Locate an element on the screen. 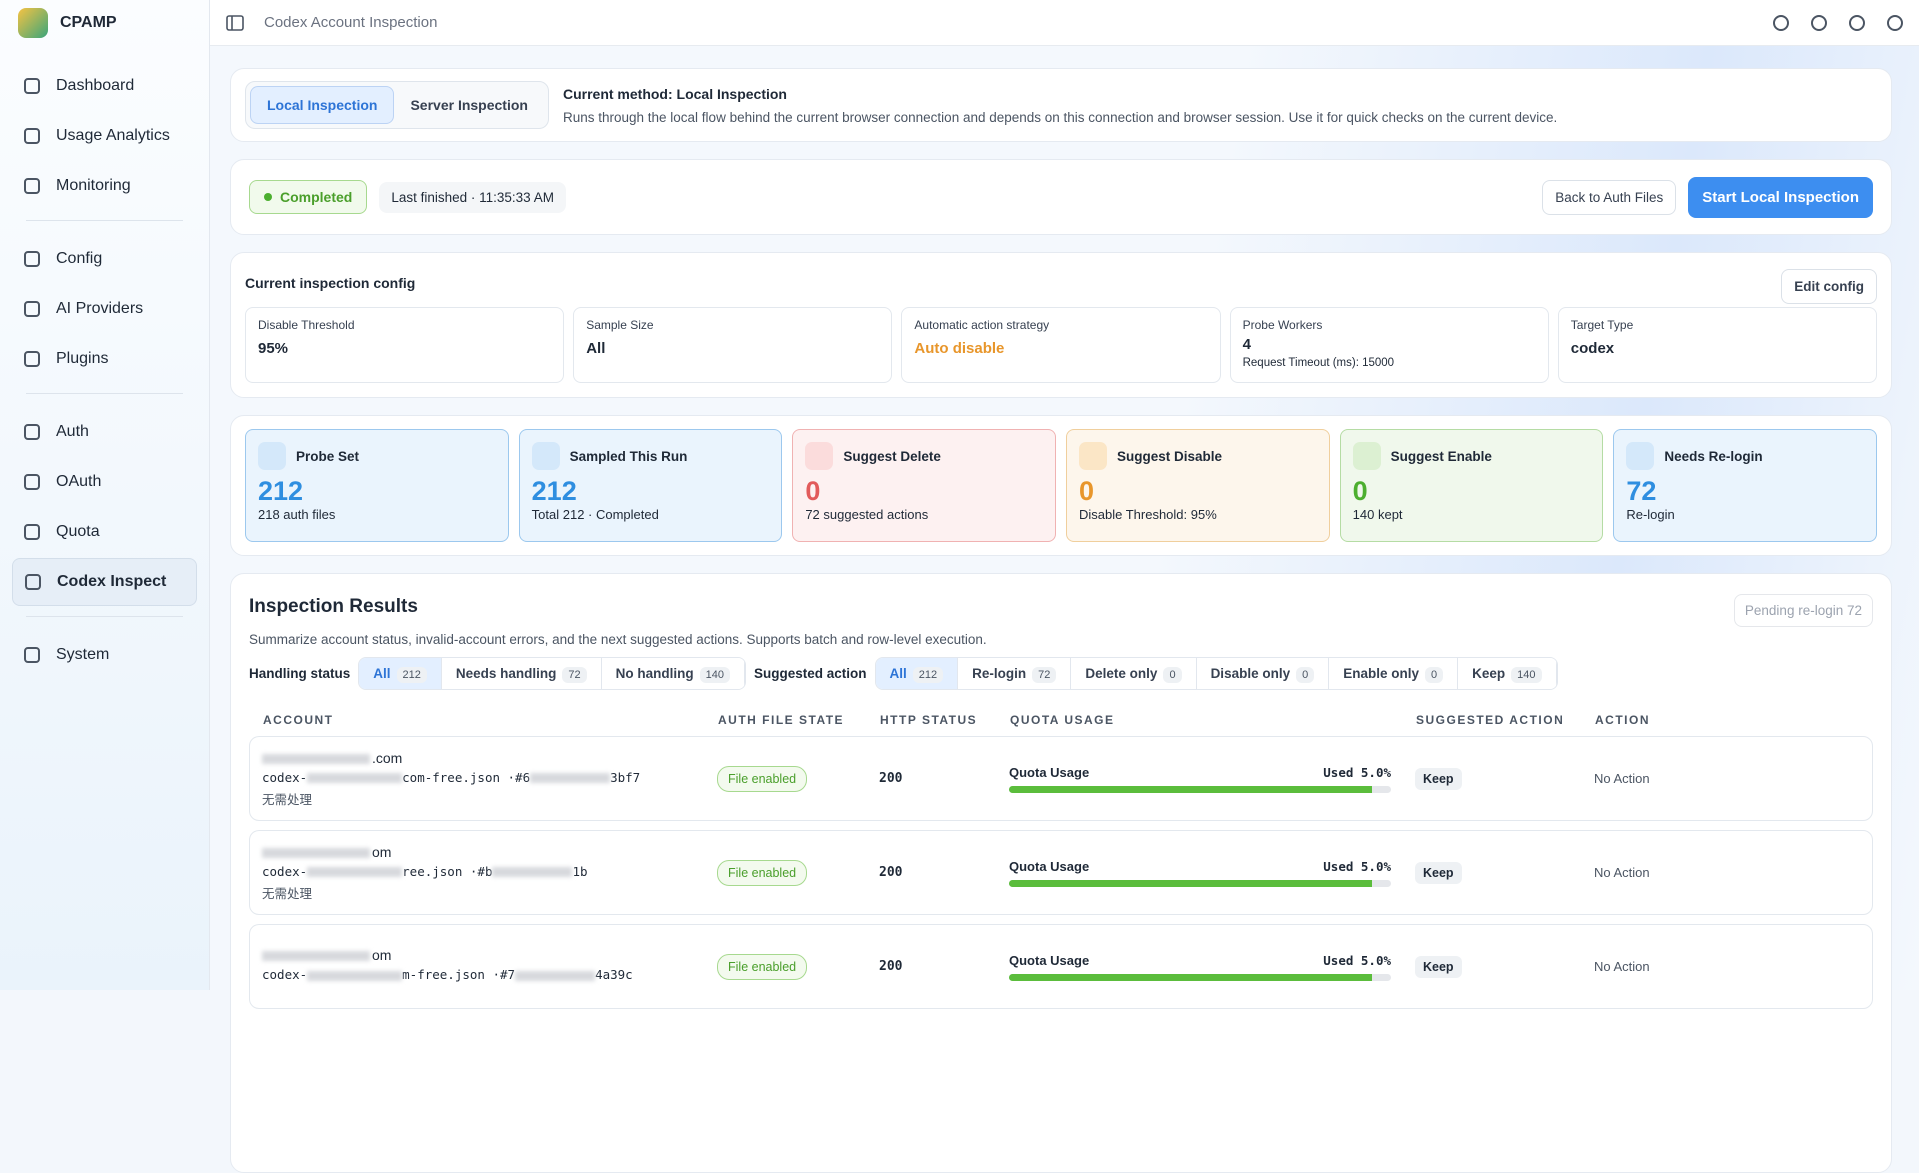  filter-label: Needs handling is located at coordinates (506, 673).